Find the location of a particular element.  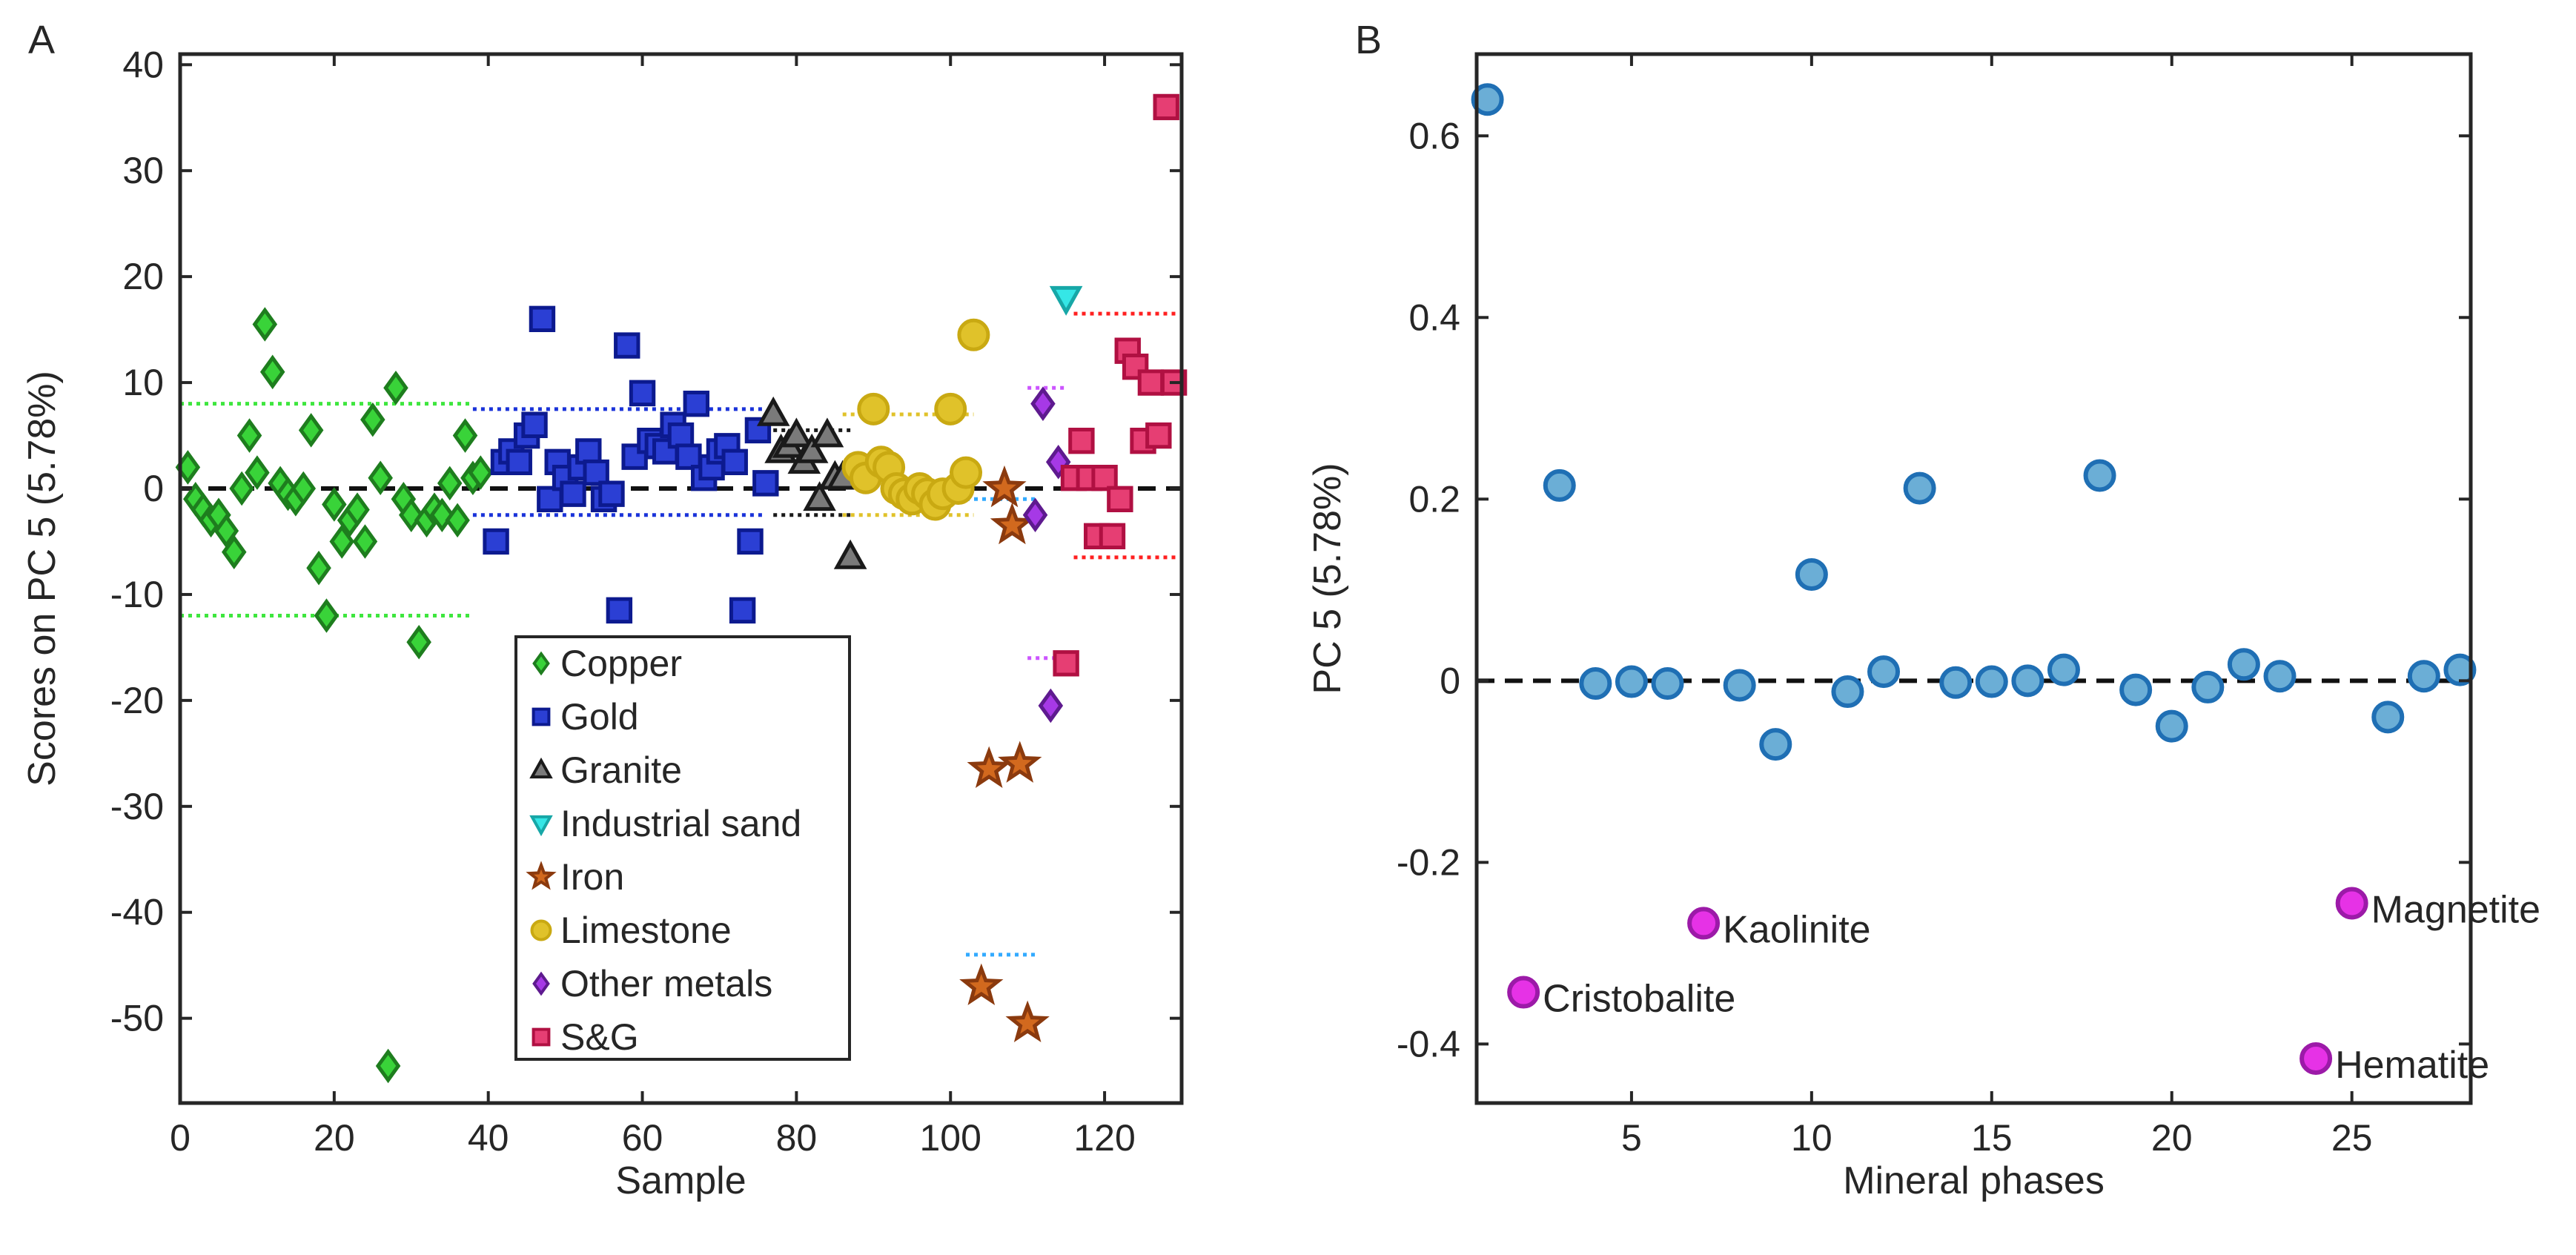

point-industrial-sand is located at coordinates (1066, 301).